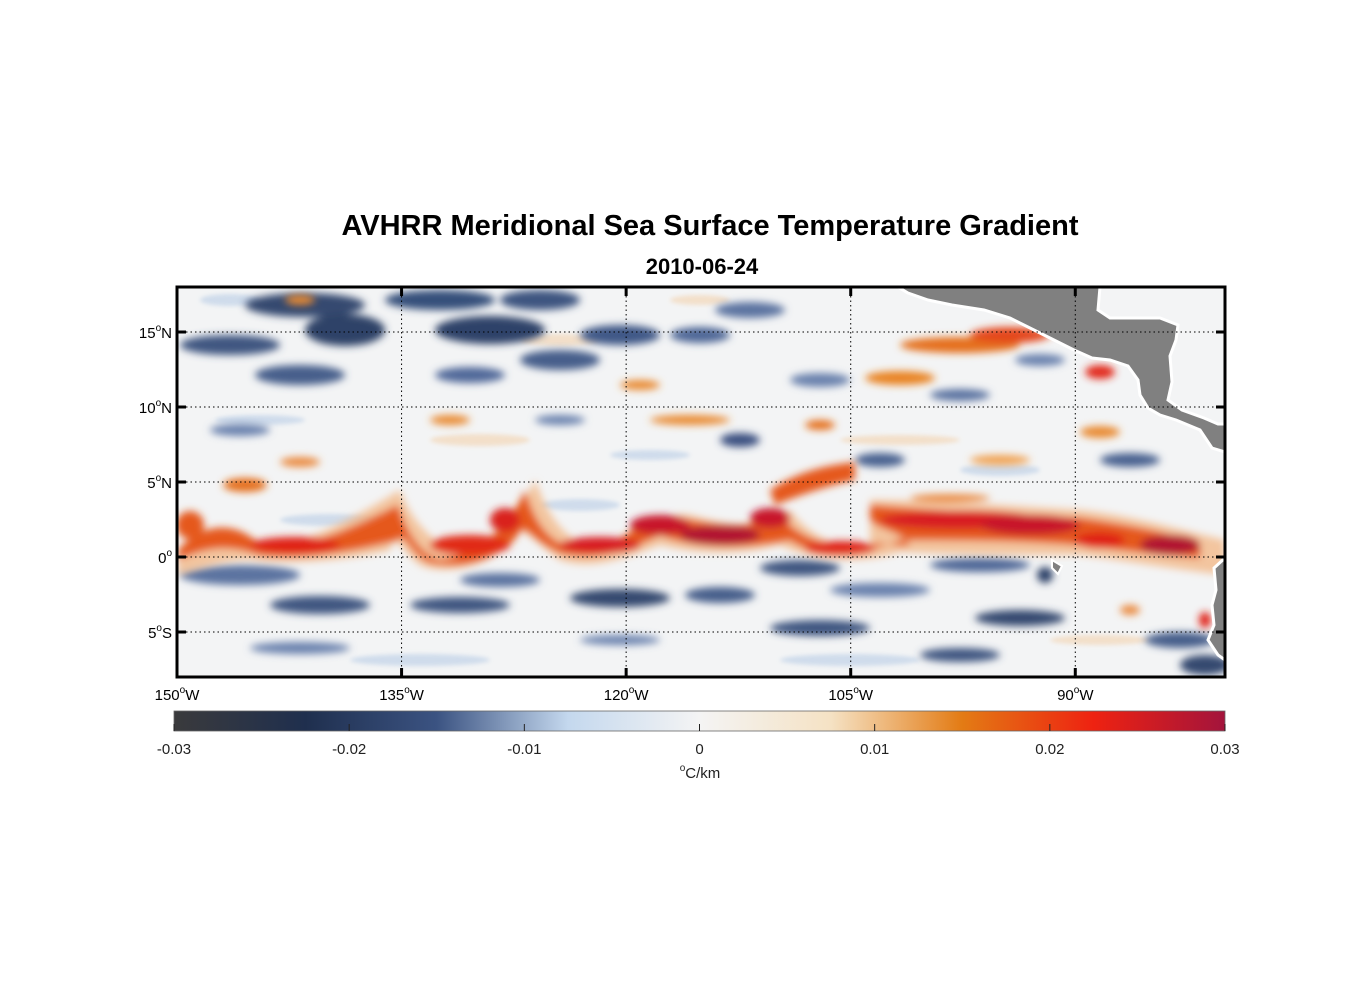 Image resolution: width=1356 pixels, height=1000 pixels. What do you see at coordinates (167, 695) in the screenshot?
I see `x-tick-number: 150` at bounding box center [167, 695].